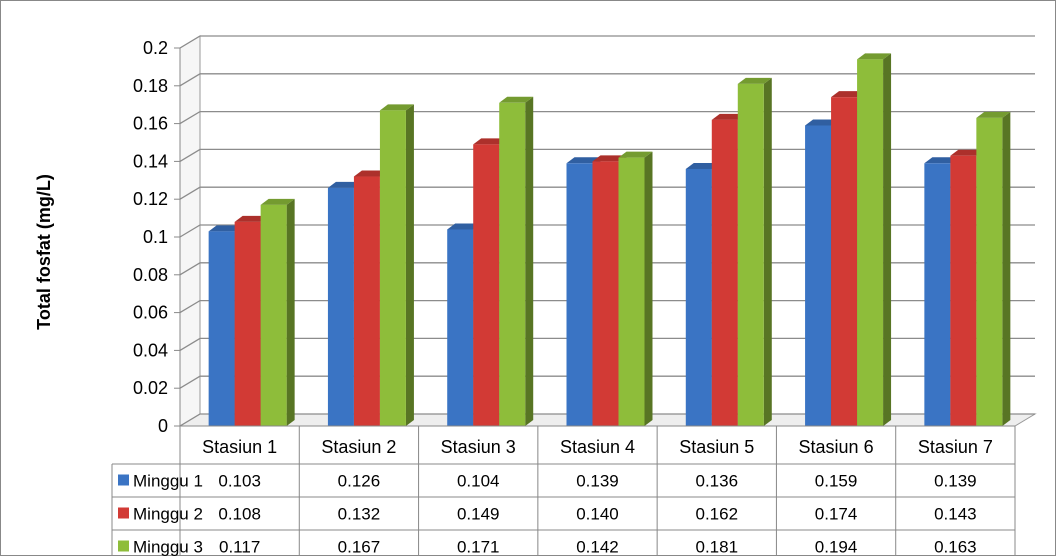 The width and height of the screenshot is (1056, 556). Describe the element at coordinates (150, 124) in the screenshot. I see `y-tick-label: 0.16` at that location.